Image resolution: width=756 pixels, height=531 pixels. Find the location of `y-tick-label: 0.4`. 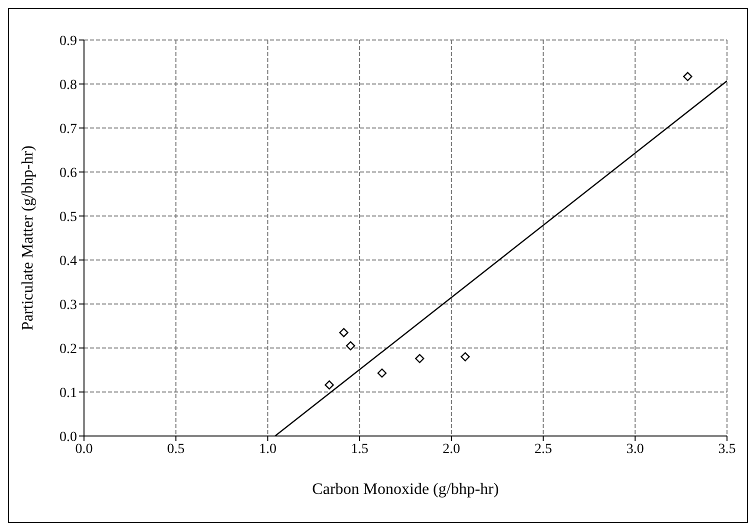

y-tick-label: 0.4 is located at coordinates (68, 261).